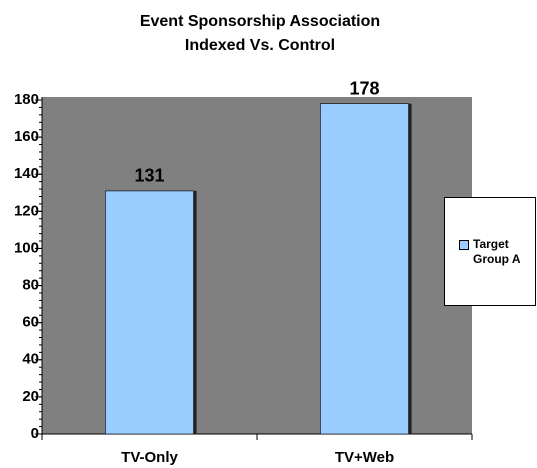  Describe the element at coordinates (30, 285) in the screenshot. I see `y-tick-label: 80` at that location.